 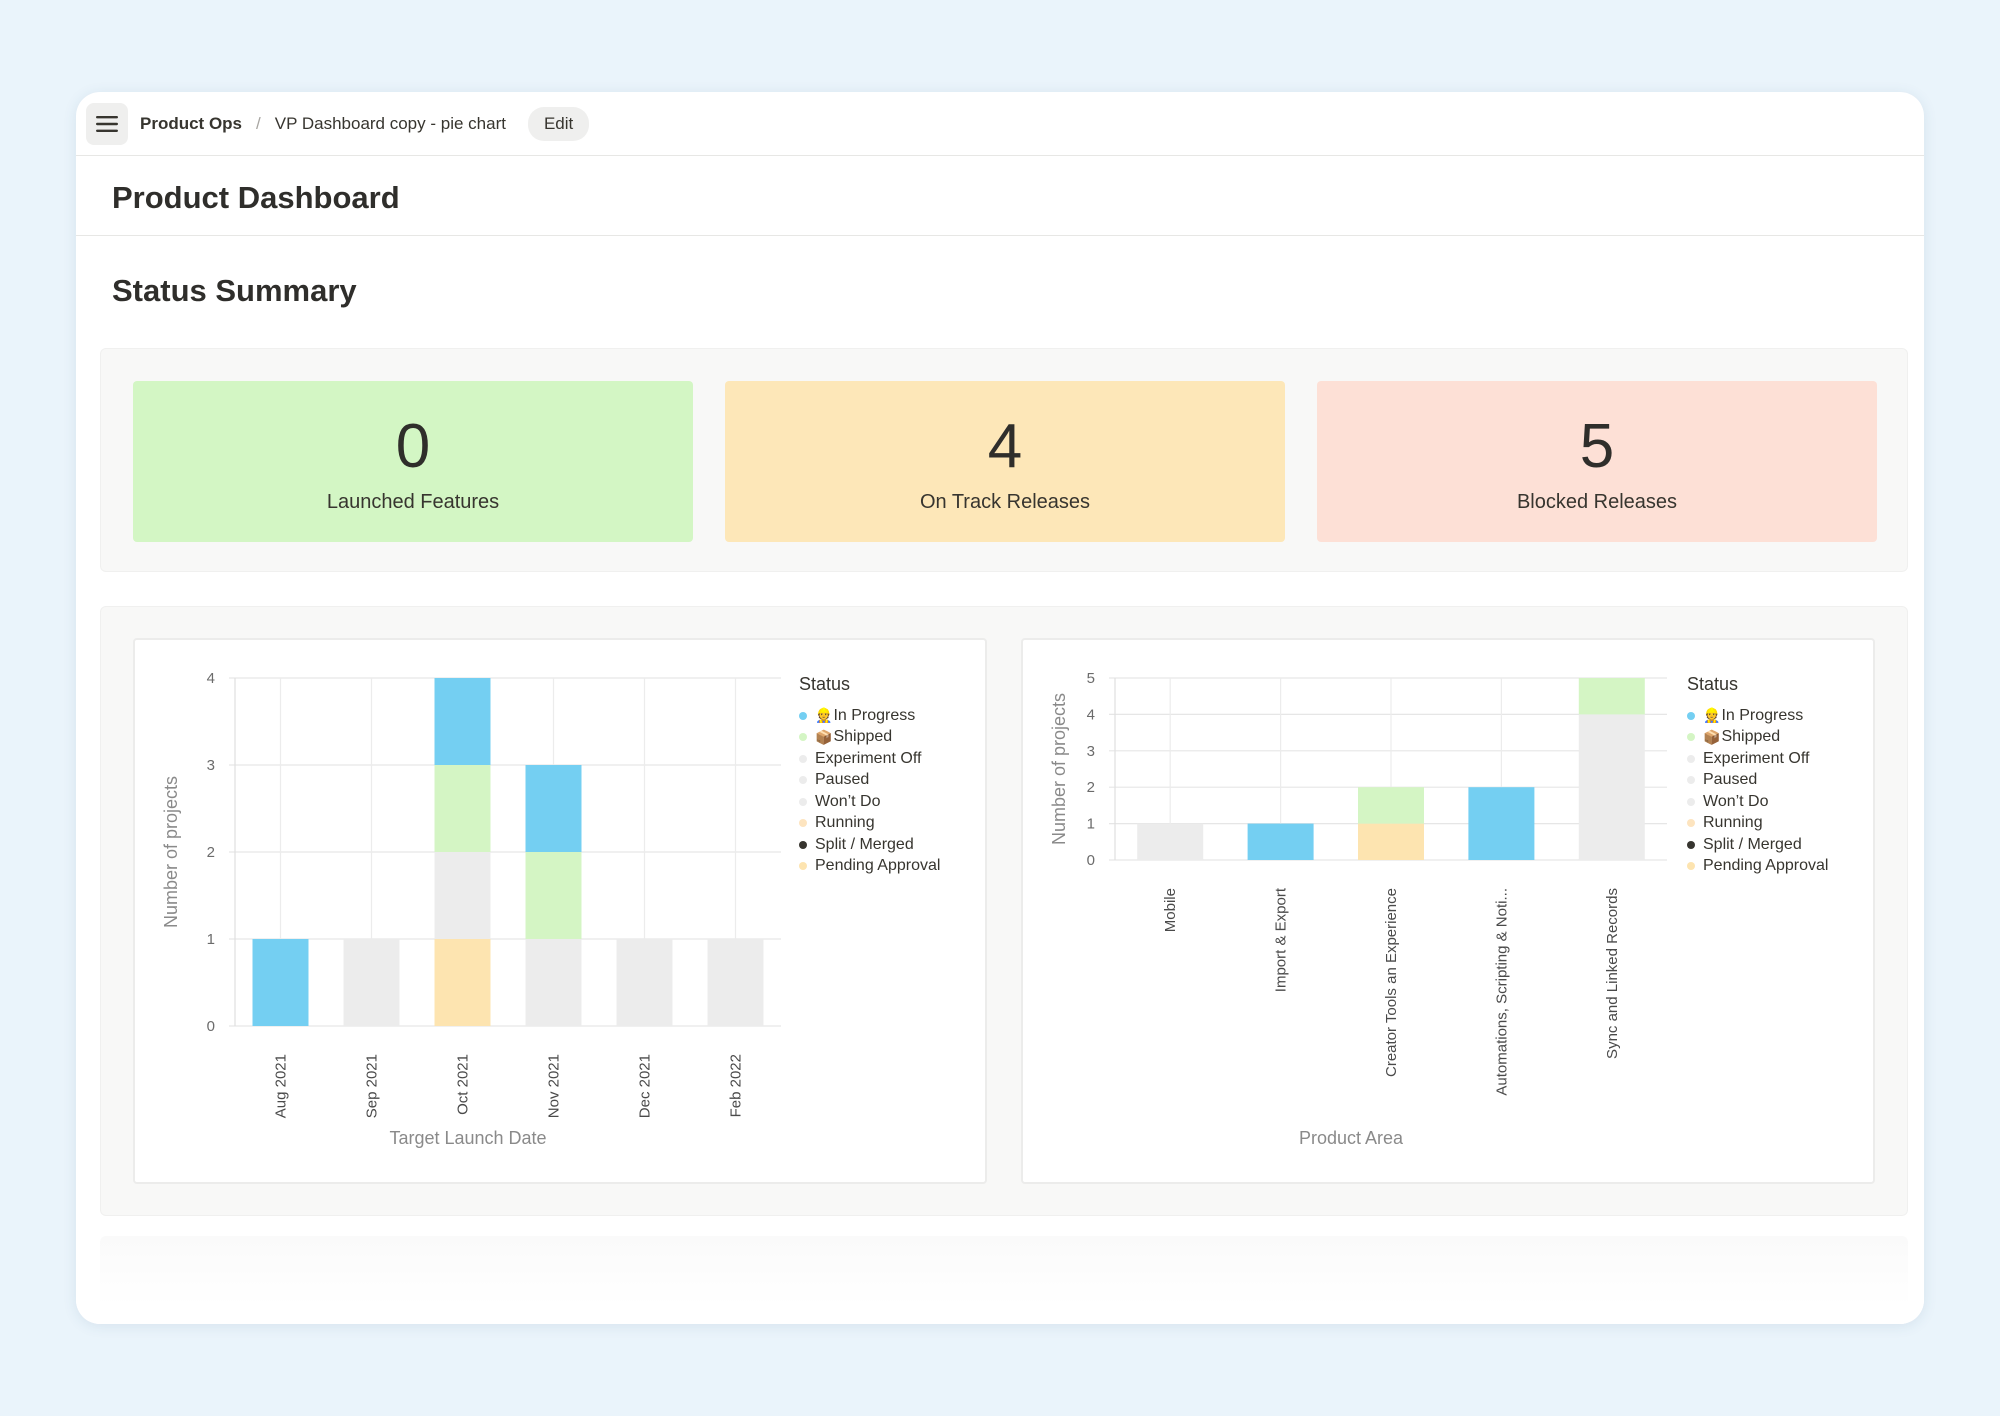 What do you see at coordinates (645, 1086) in the screenshot?
I see `x-tick-label: Dec 2021` at bounding box center [645, 1086].